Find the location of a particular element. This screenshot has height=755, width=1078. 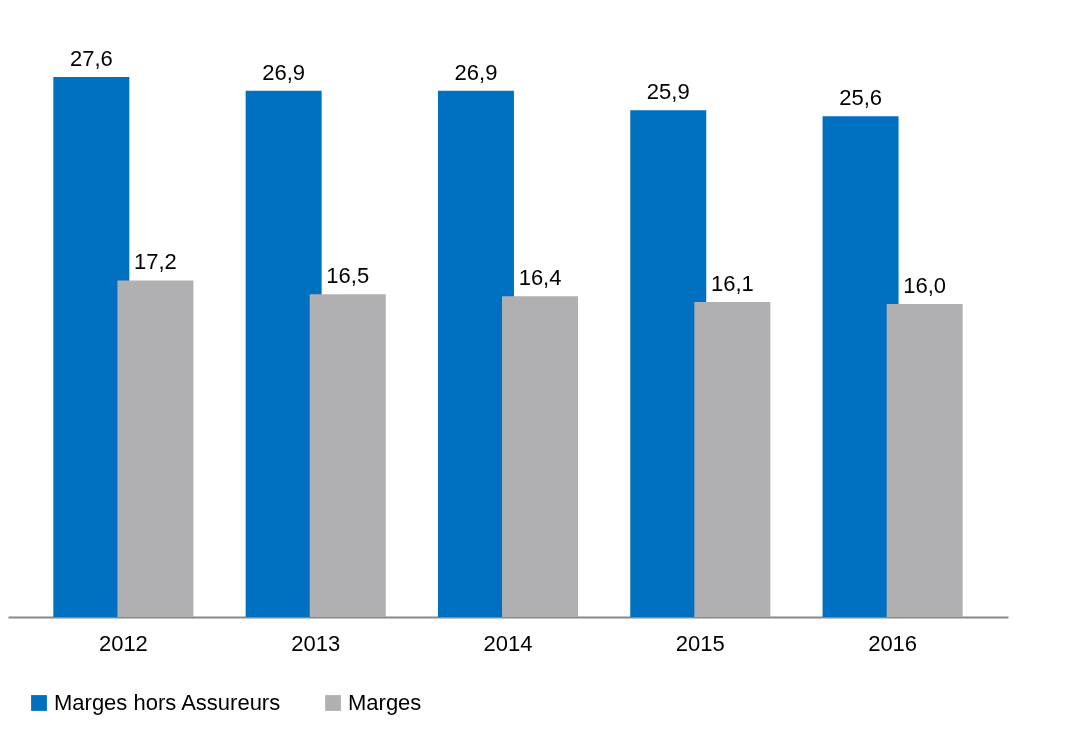

x-tick-label: 2016 is located at coordinates (893, 643).